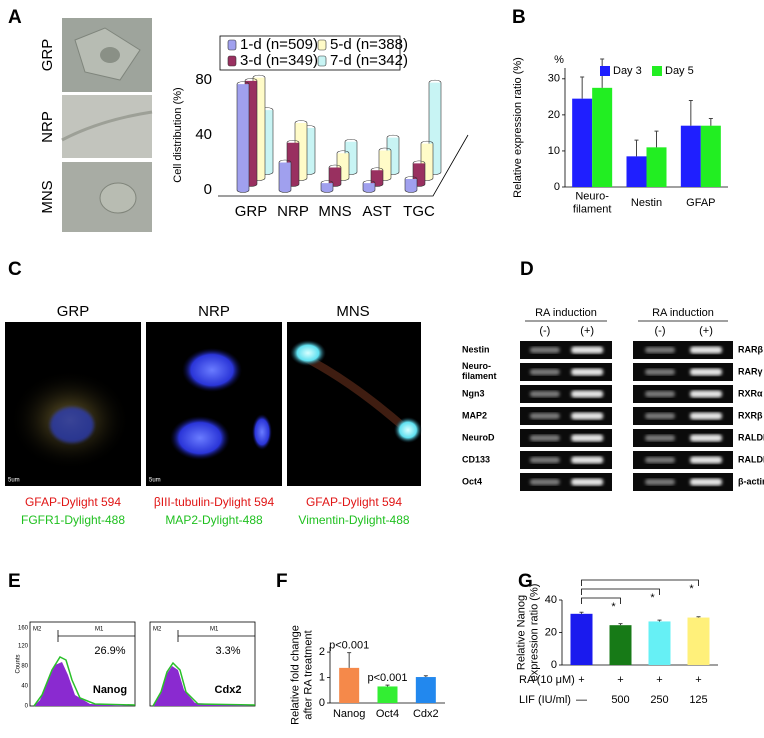 The height and width of the screenshot is (738, 764). I want to click on image-title: MNS, so click(352, 311).